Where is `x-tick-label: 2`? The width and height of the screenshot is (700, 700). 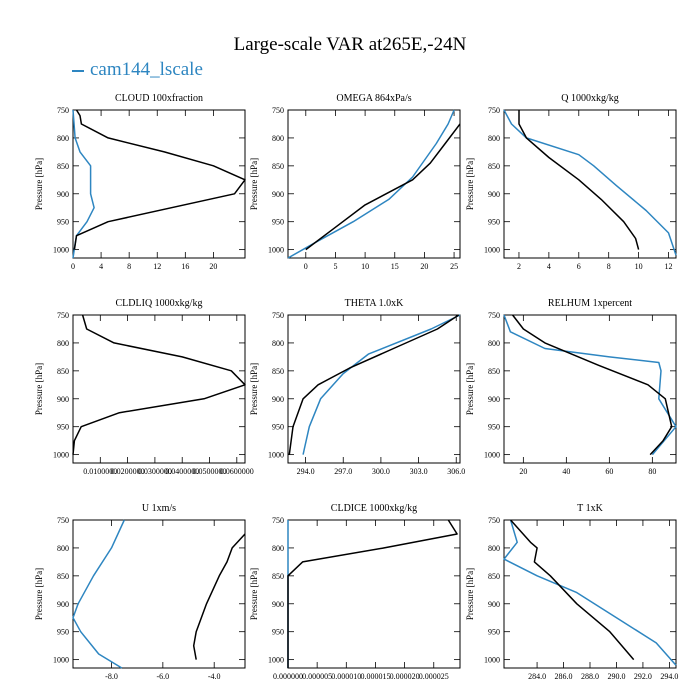 x-tick-label: 2 is located at coordinates (519, 266).